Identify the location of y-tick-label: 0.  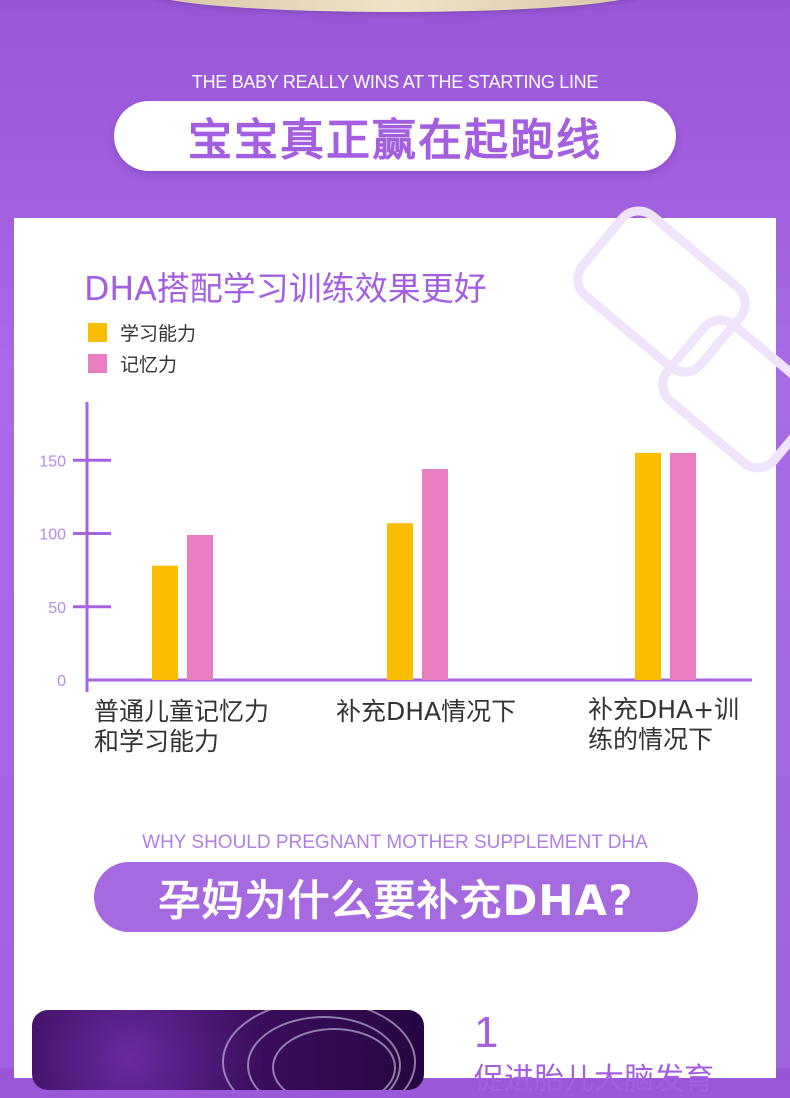
(61, 681).